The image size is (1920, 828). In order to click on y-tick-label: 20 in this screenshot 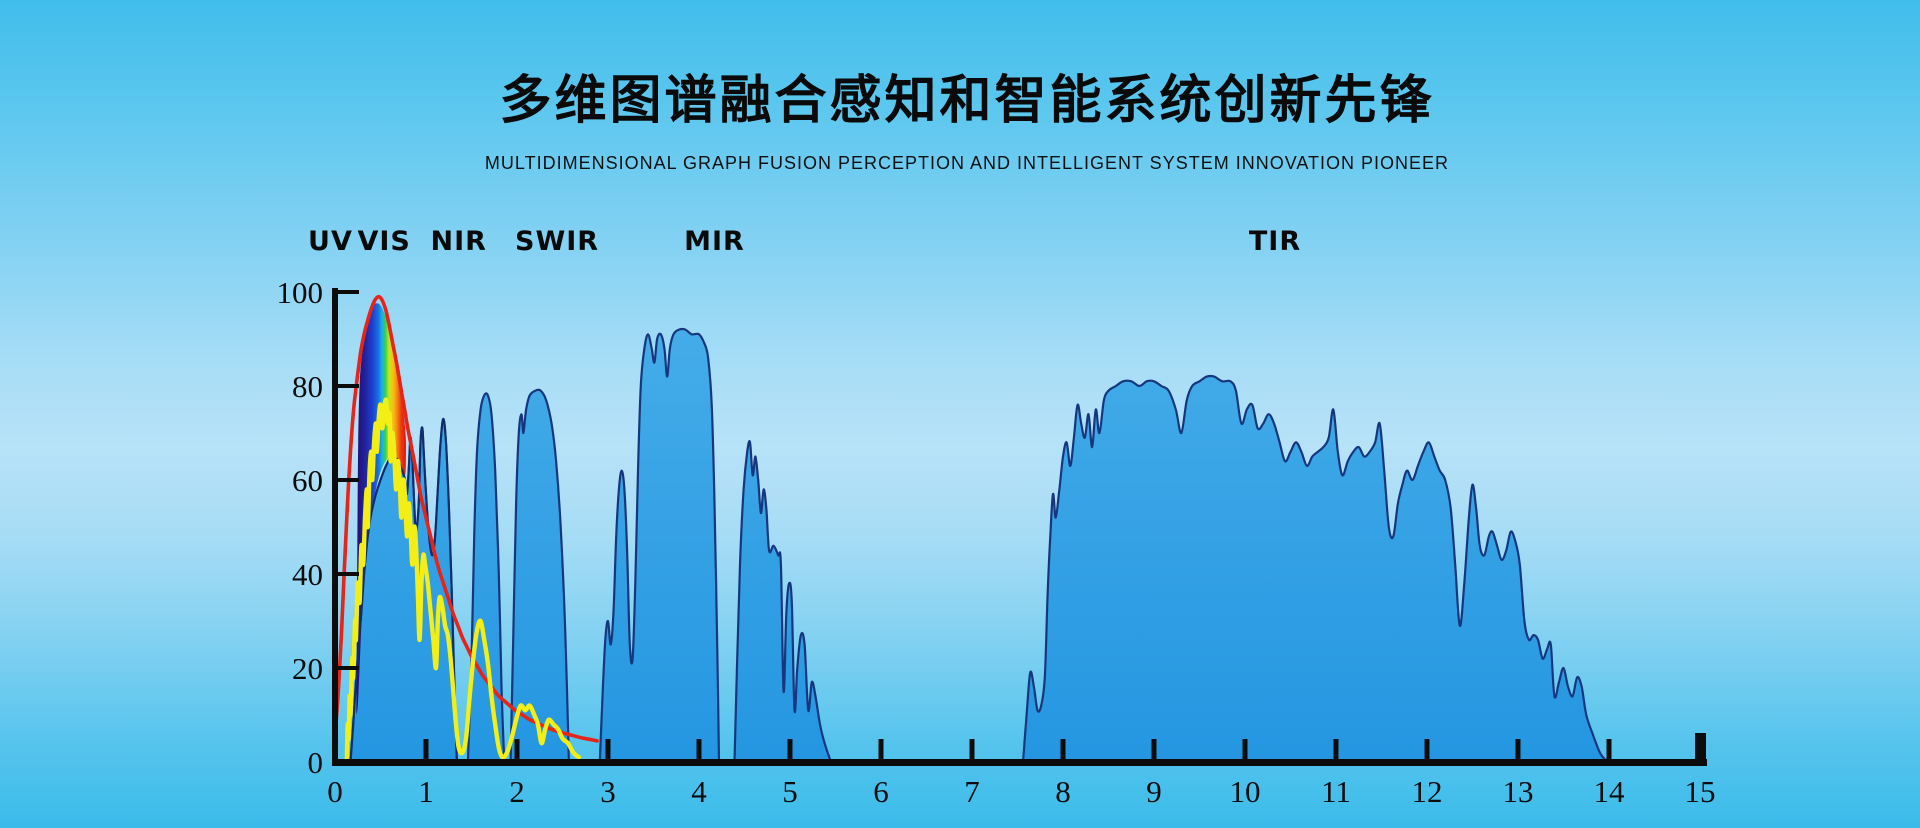, I will do `click(307, 668)`.